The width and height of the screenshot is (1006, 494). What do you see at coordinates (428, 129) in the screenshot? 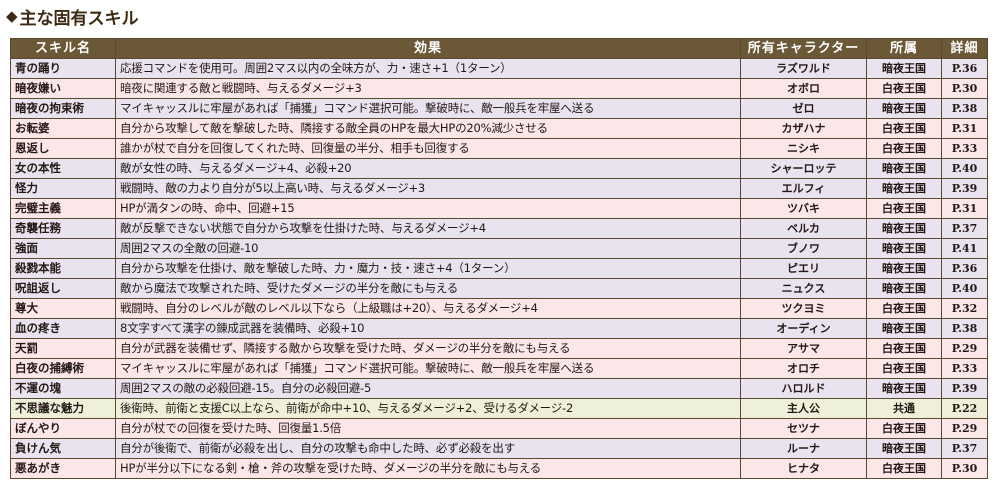
I see `effect-cell: 自分から攻撃して敵を撃破した時、隣接する敵全員のHPを最大HPの20%減少させる` at bounding box center [428, 129].